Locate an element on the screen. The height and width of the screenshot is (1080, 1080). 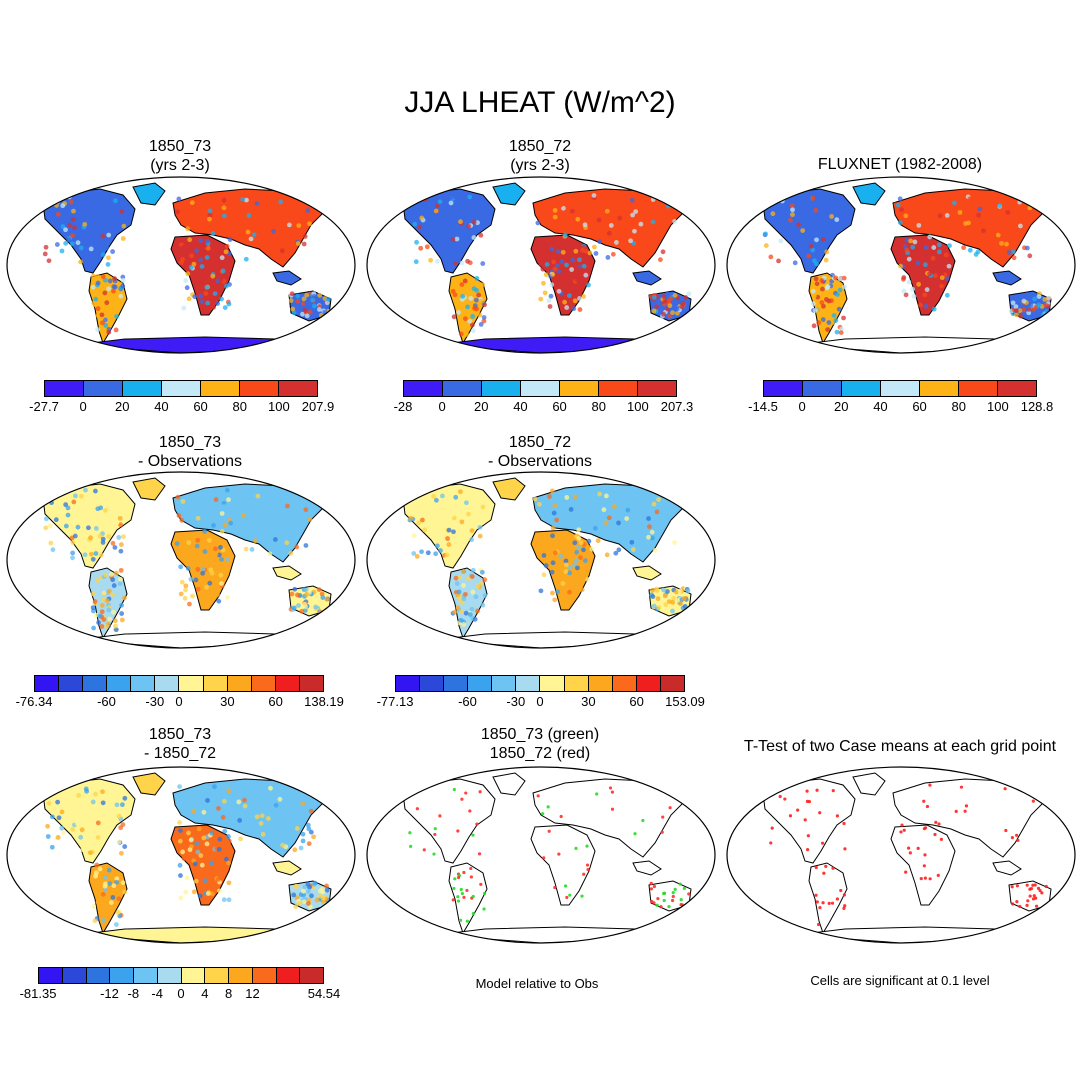
colorbar-tick-label: 8 is located at coordinates (229, 993).